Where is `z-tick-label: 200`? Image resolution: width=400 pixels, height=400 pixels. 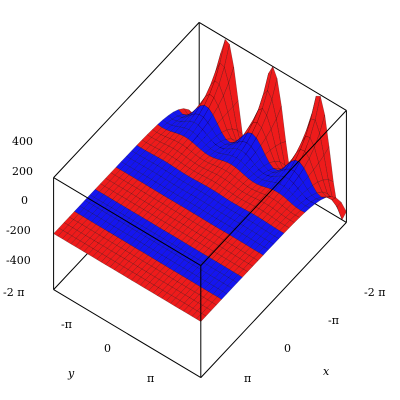 z-tick-label: 200 is located at coordinates (22, 171).